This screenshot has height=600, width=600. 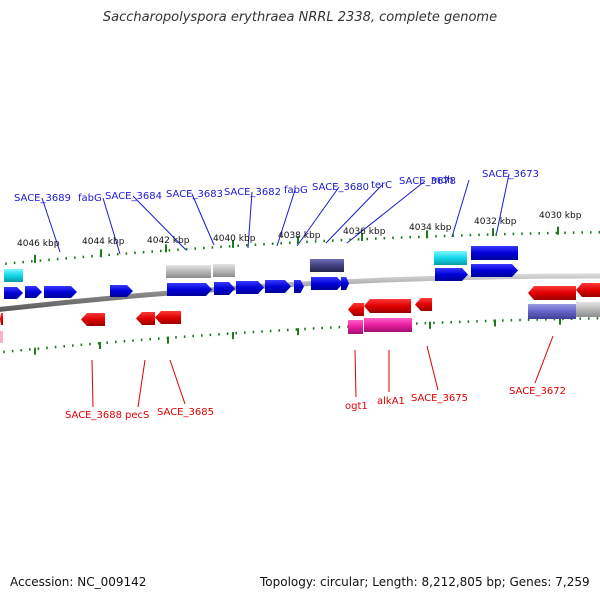 What do you see at coordinates (340, 187) in the screenshot?
I see `top-gene-label: SACE_3680` at bounding box center [340, 187].